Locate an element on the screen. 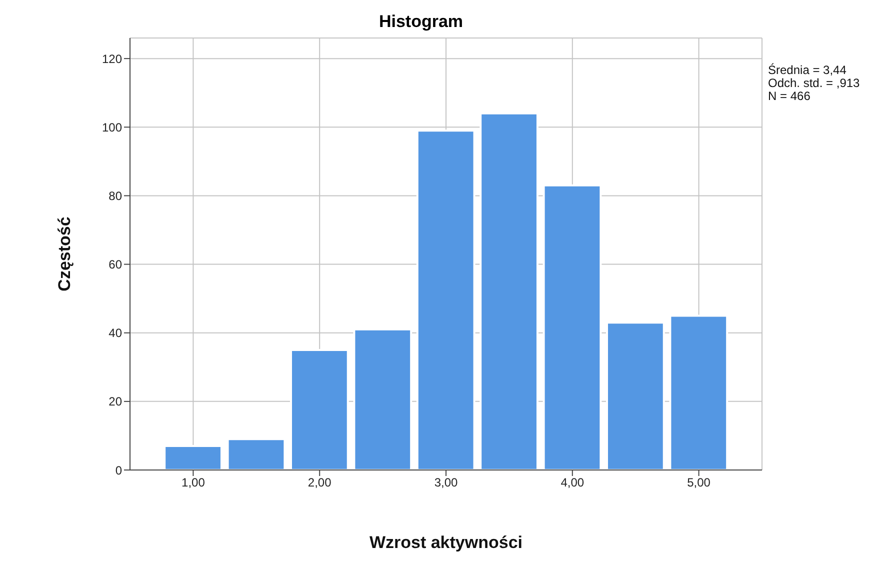 This screenshot has height=580, width=872. text: Odch. std. = ,913 is located at coordinates (814, 83).